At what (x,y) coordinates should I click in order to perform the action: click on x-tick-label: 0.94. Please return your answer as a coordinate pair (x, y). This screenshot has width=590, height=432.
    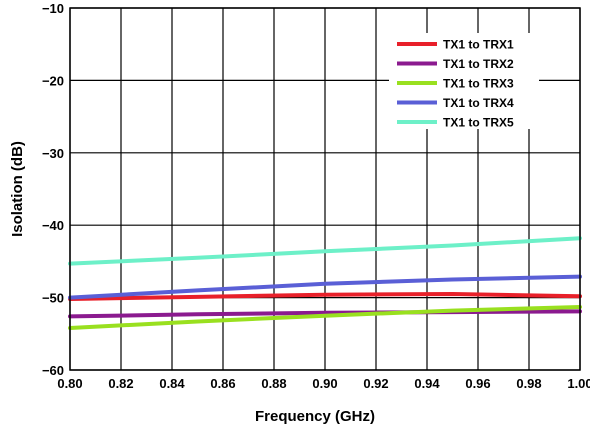
    Looking at the image, I should click on (427, 383).